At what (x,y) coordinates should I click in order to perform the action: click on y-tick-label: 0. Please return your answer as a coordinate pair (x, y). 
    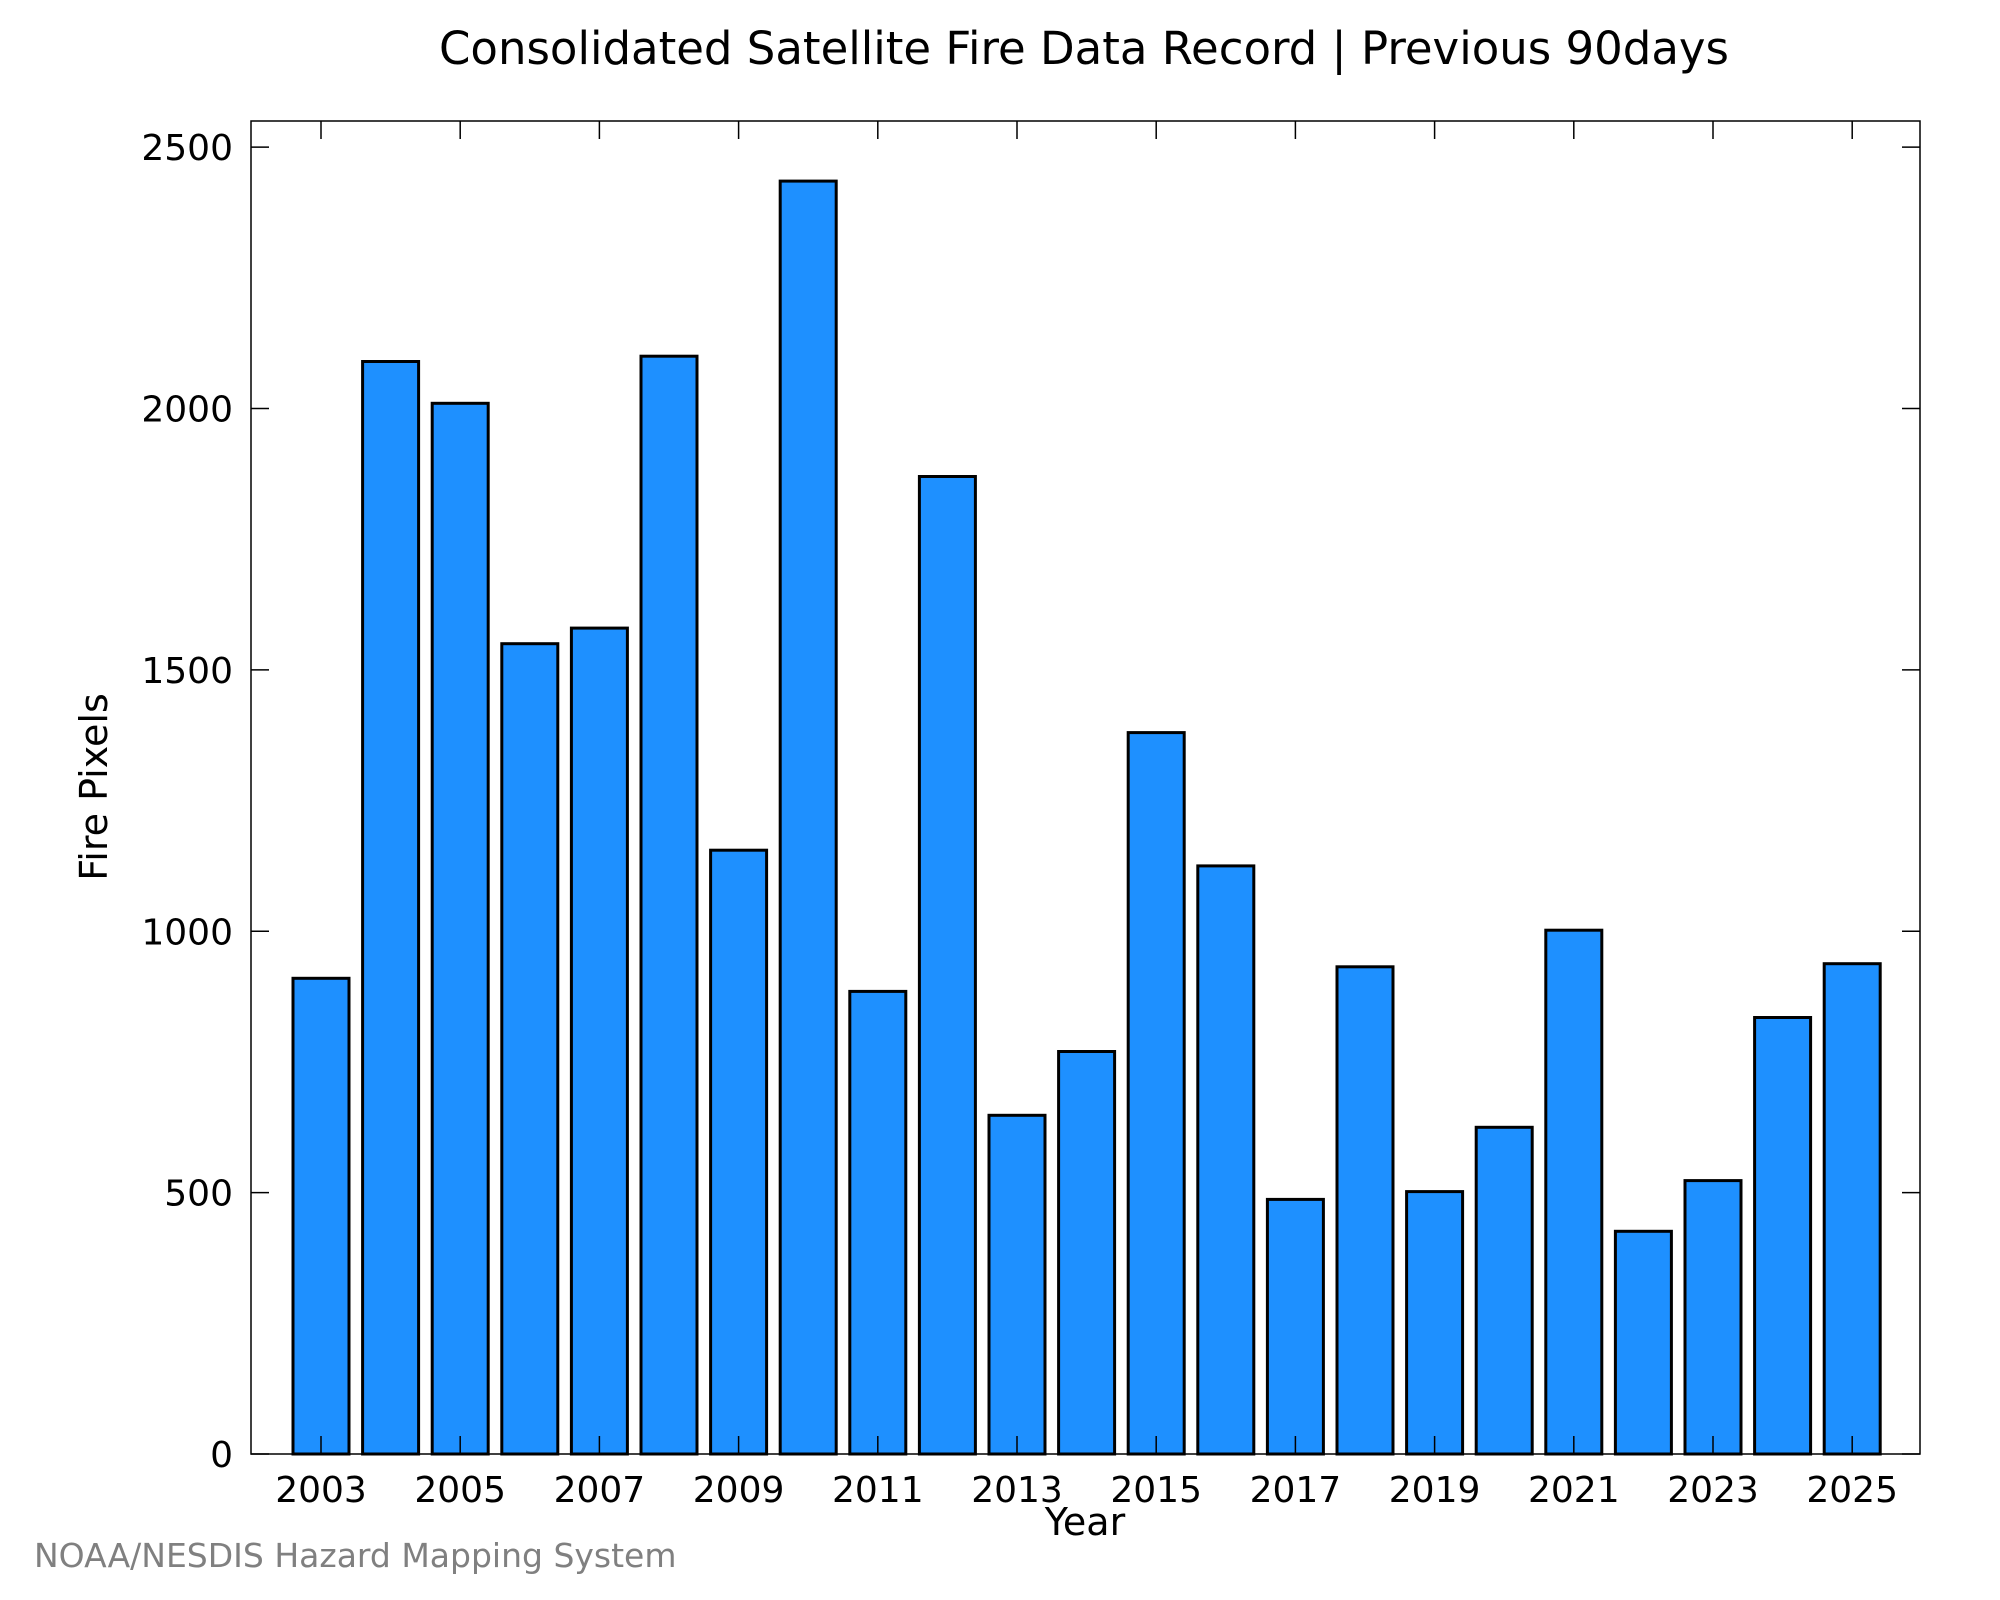
    Looking at the image, I should click on (221, 1455).